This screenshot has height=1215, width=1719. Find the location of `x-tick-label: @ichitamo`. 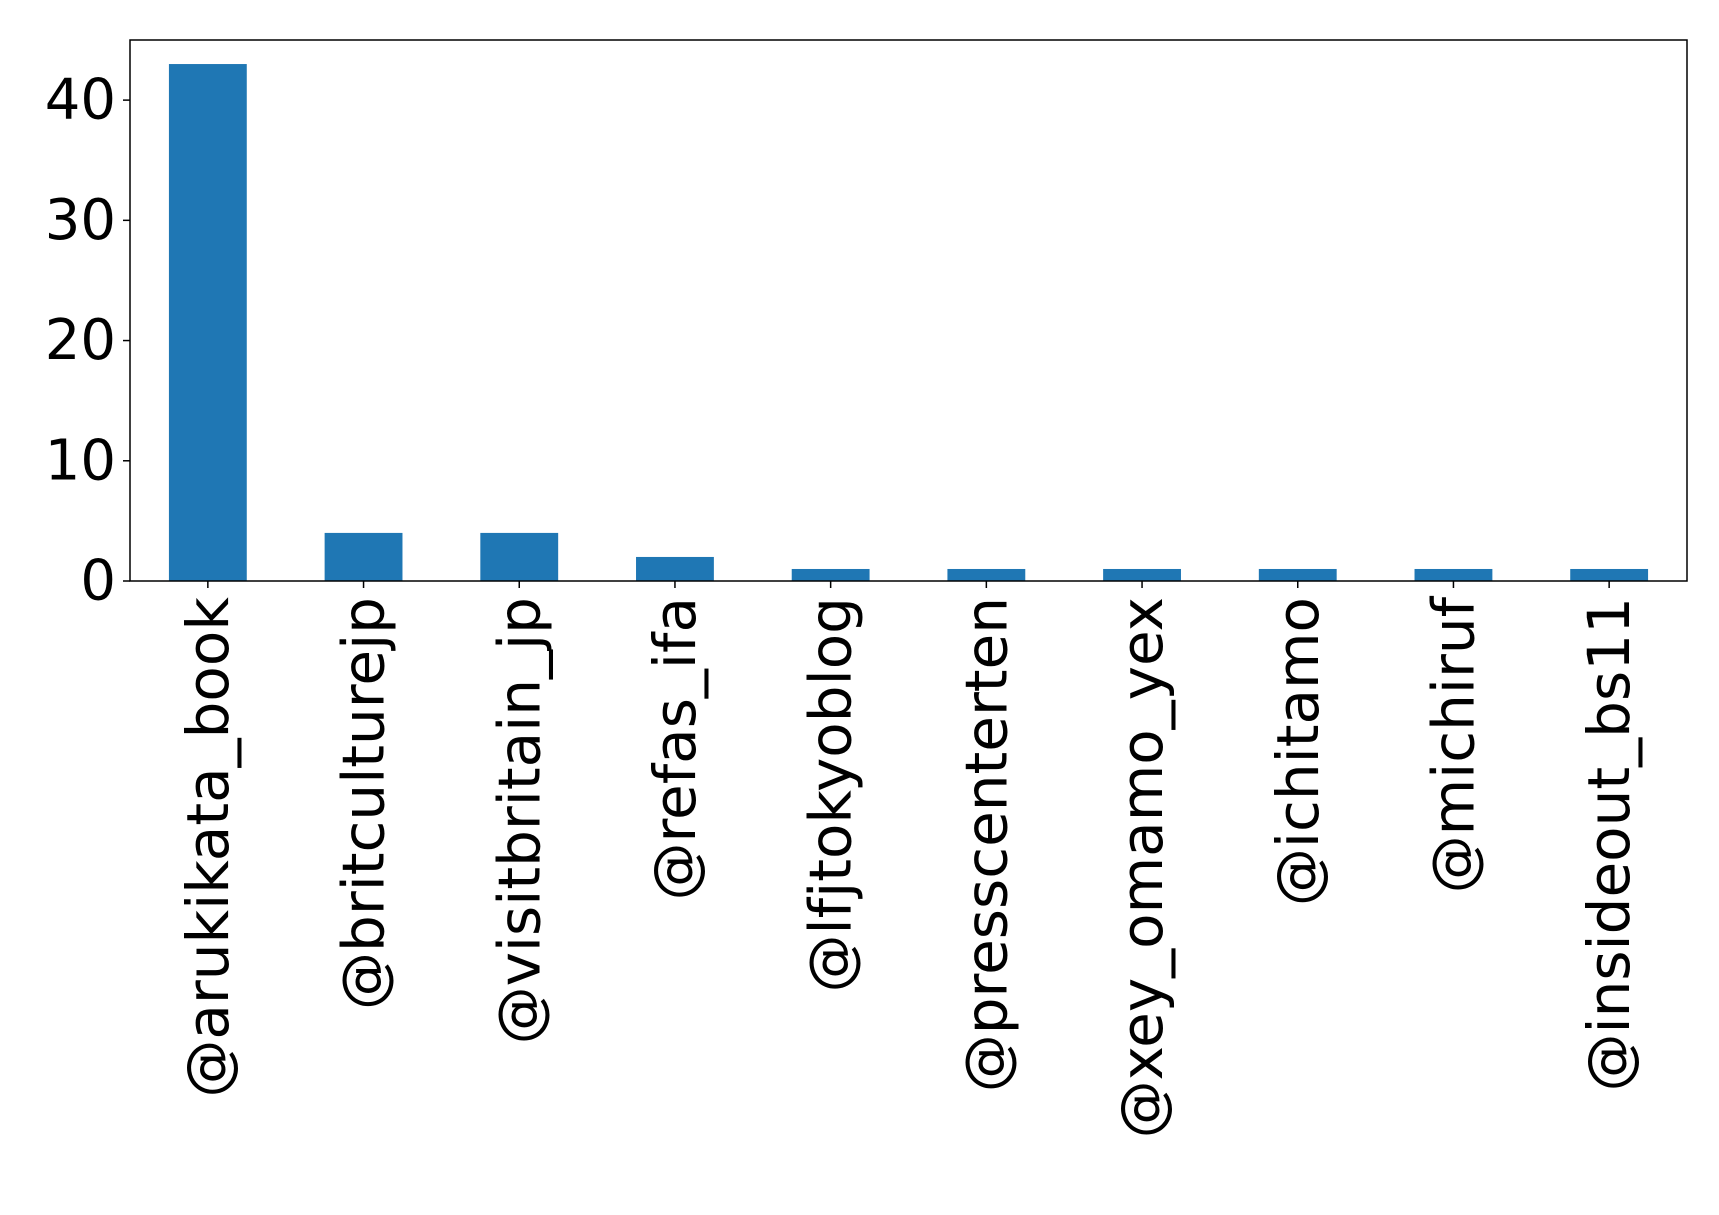

x-tick-label: @ichitamo is located at coordinates (1298, 751).